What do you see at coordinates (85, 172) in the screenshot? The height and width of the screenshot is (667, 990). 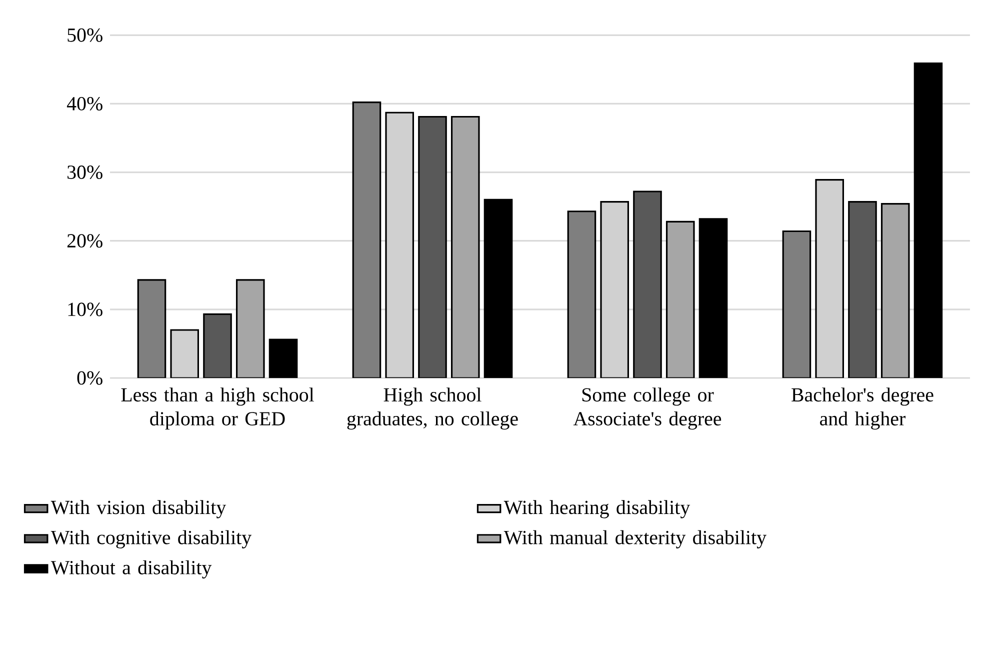 I see `y-tick-label: 30%` at bounding box center [85, 172].